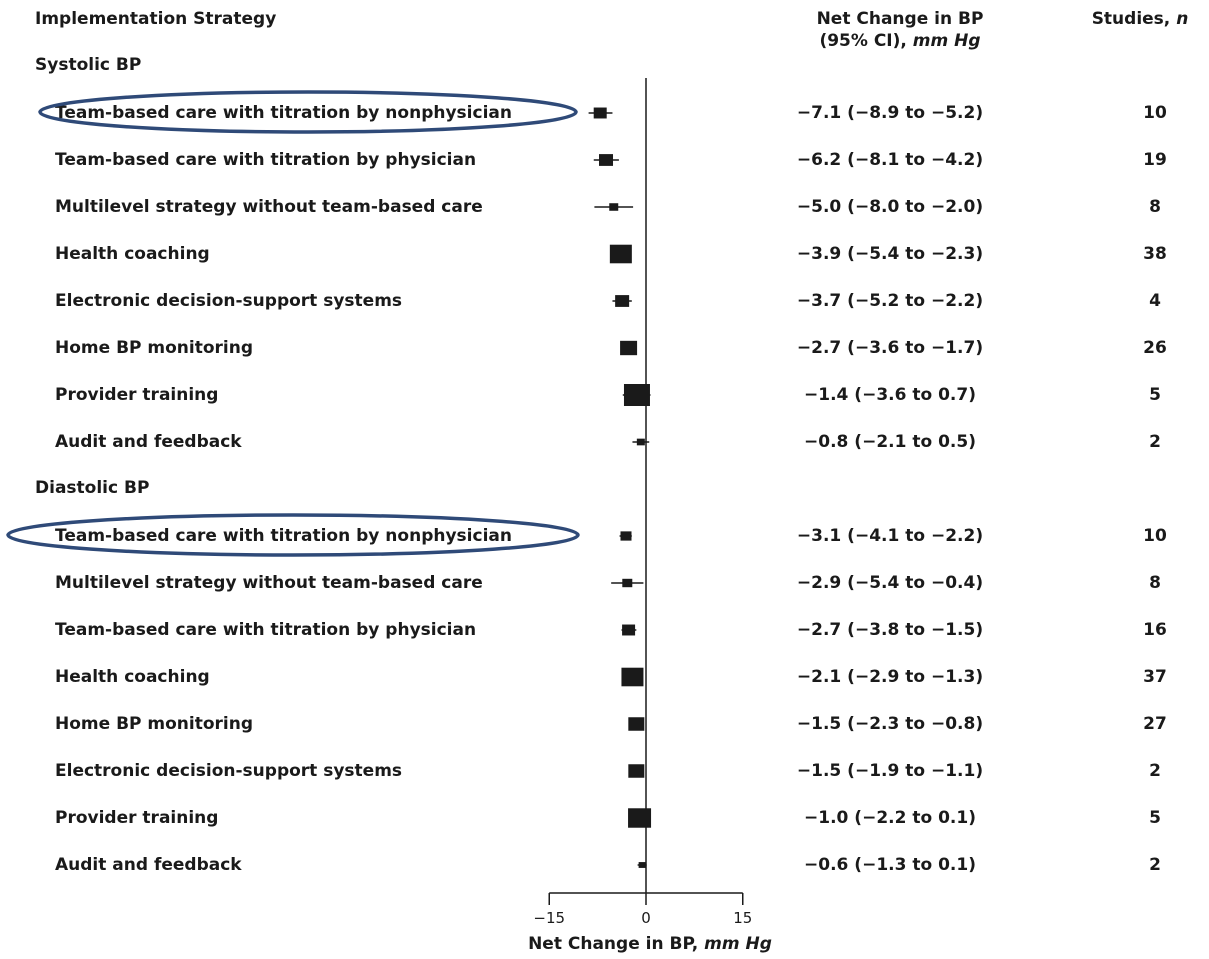 The height and width of the screenshot is (959, 1209). What do you see at coordinates (900, 19) in the screenshot?
I see `header-net-change-line1: Net Change in BP` at bounding box center [900, 19].